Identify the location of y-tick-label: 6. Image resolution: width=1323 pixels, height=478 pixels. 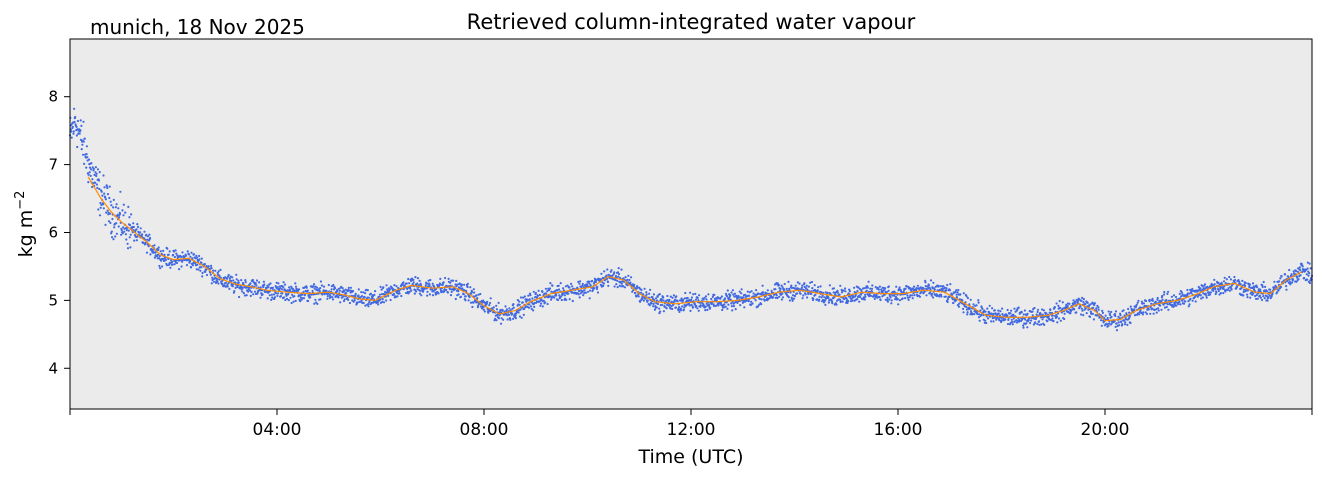
(53, 232).